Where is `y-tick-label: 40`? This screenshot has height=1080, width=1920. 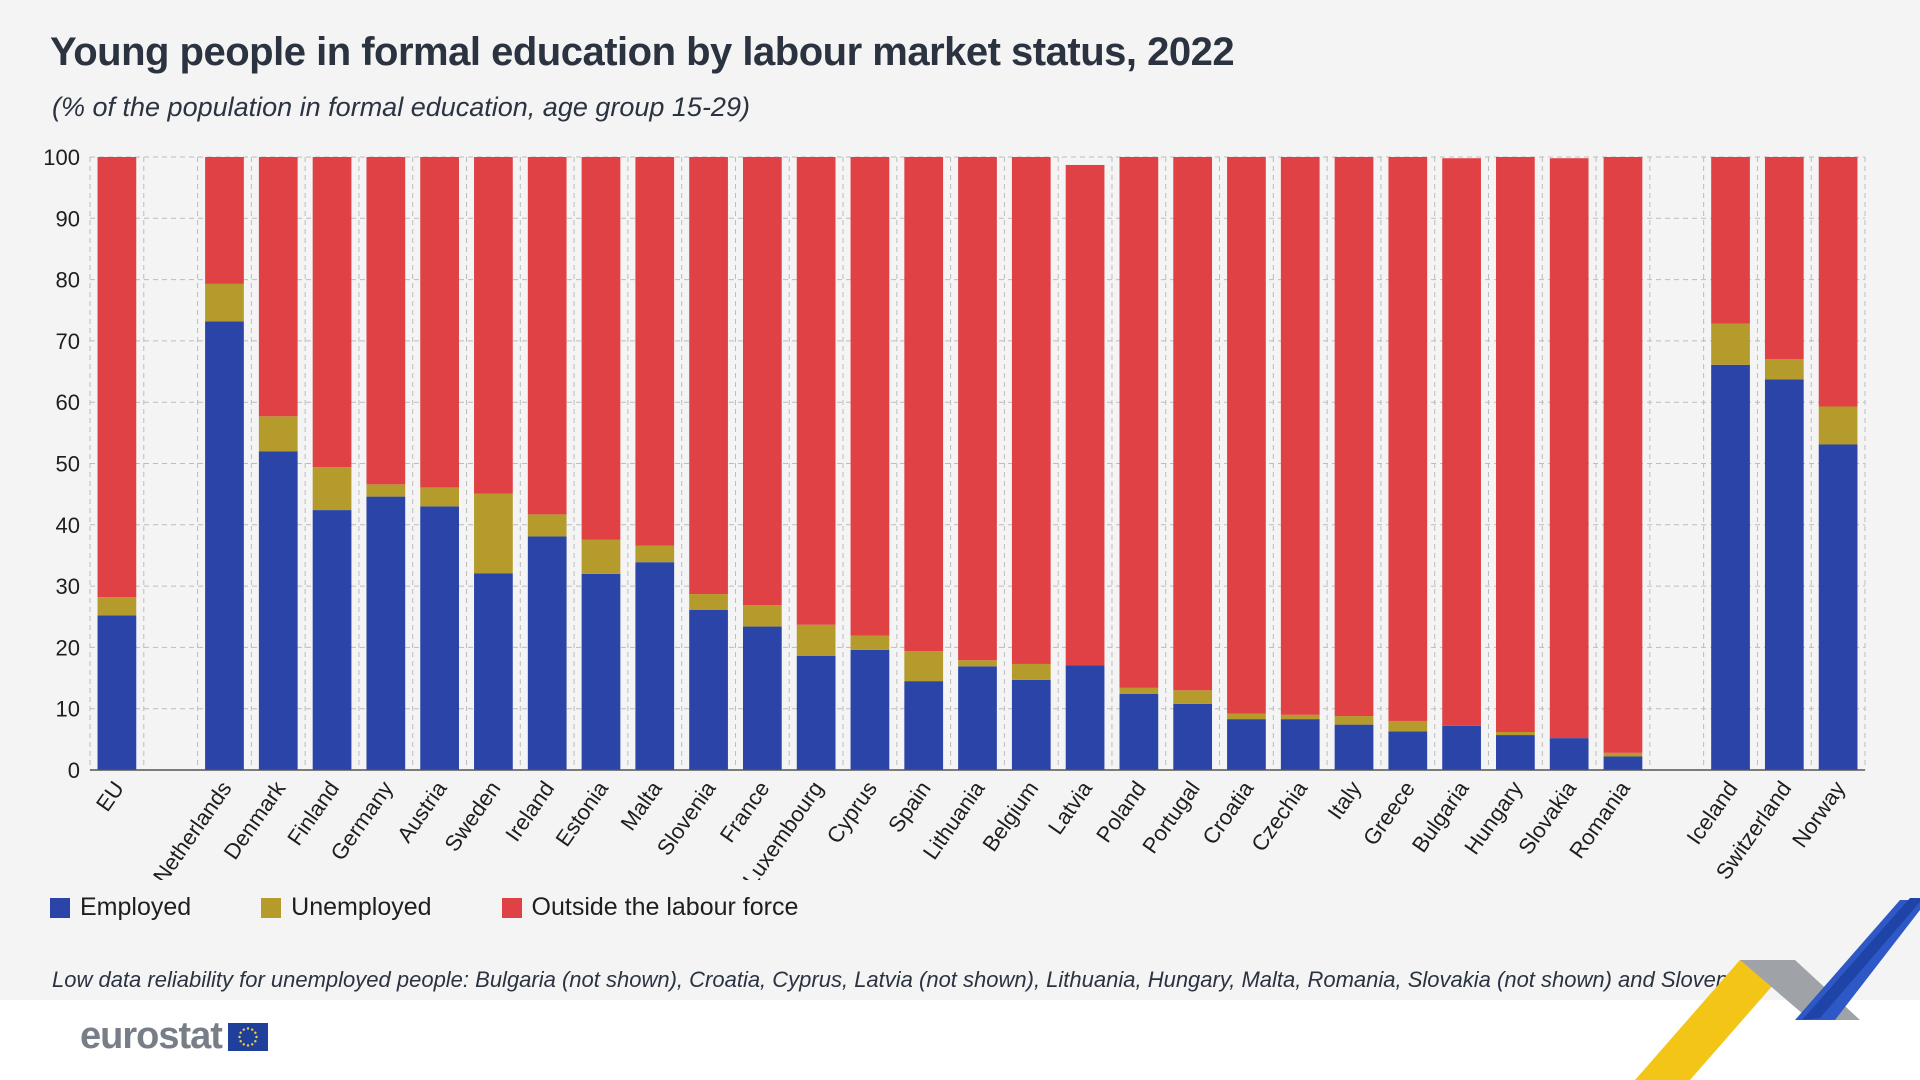 y-tick-label: 40 is located at coordinates (68, 525).